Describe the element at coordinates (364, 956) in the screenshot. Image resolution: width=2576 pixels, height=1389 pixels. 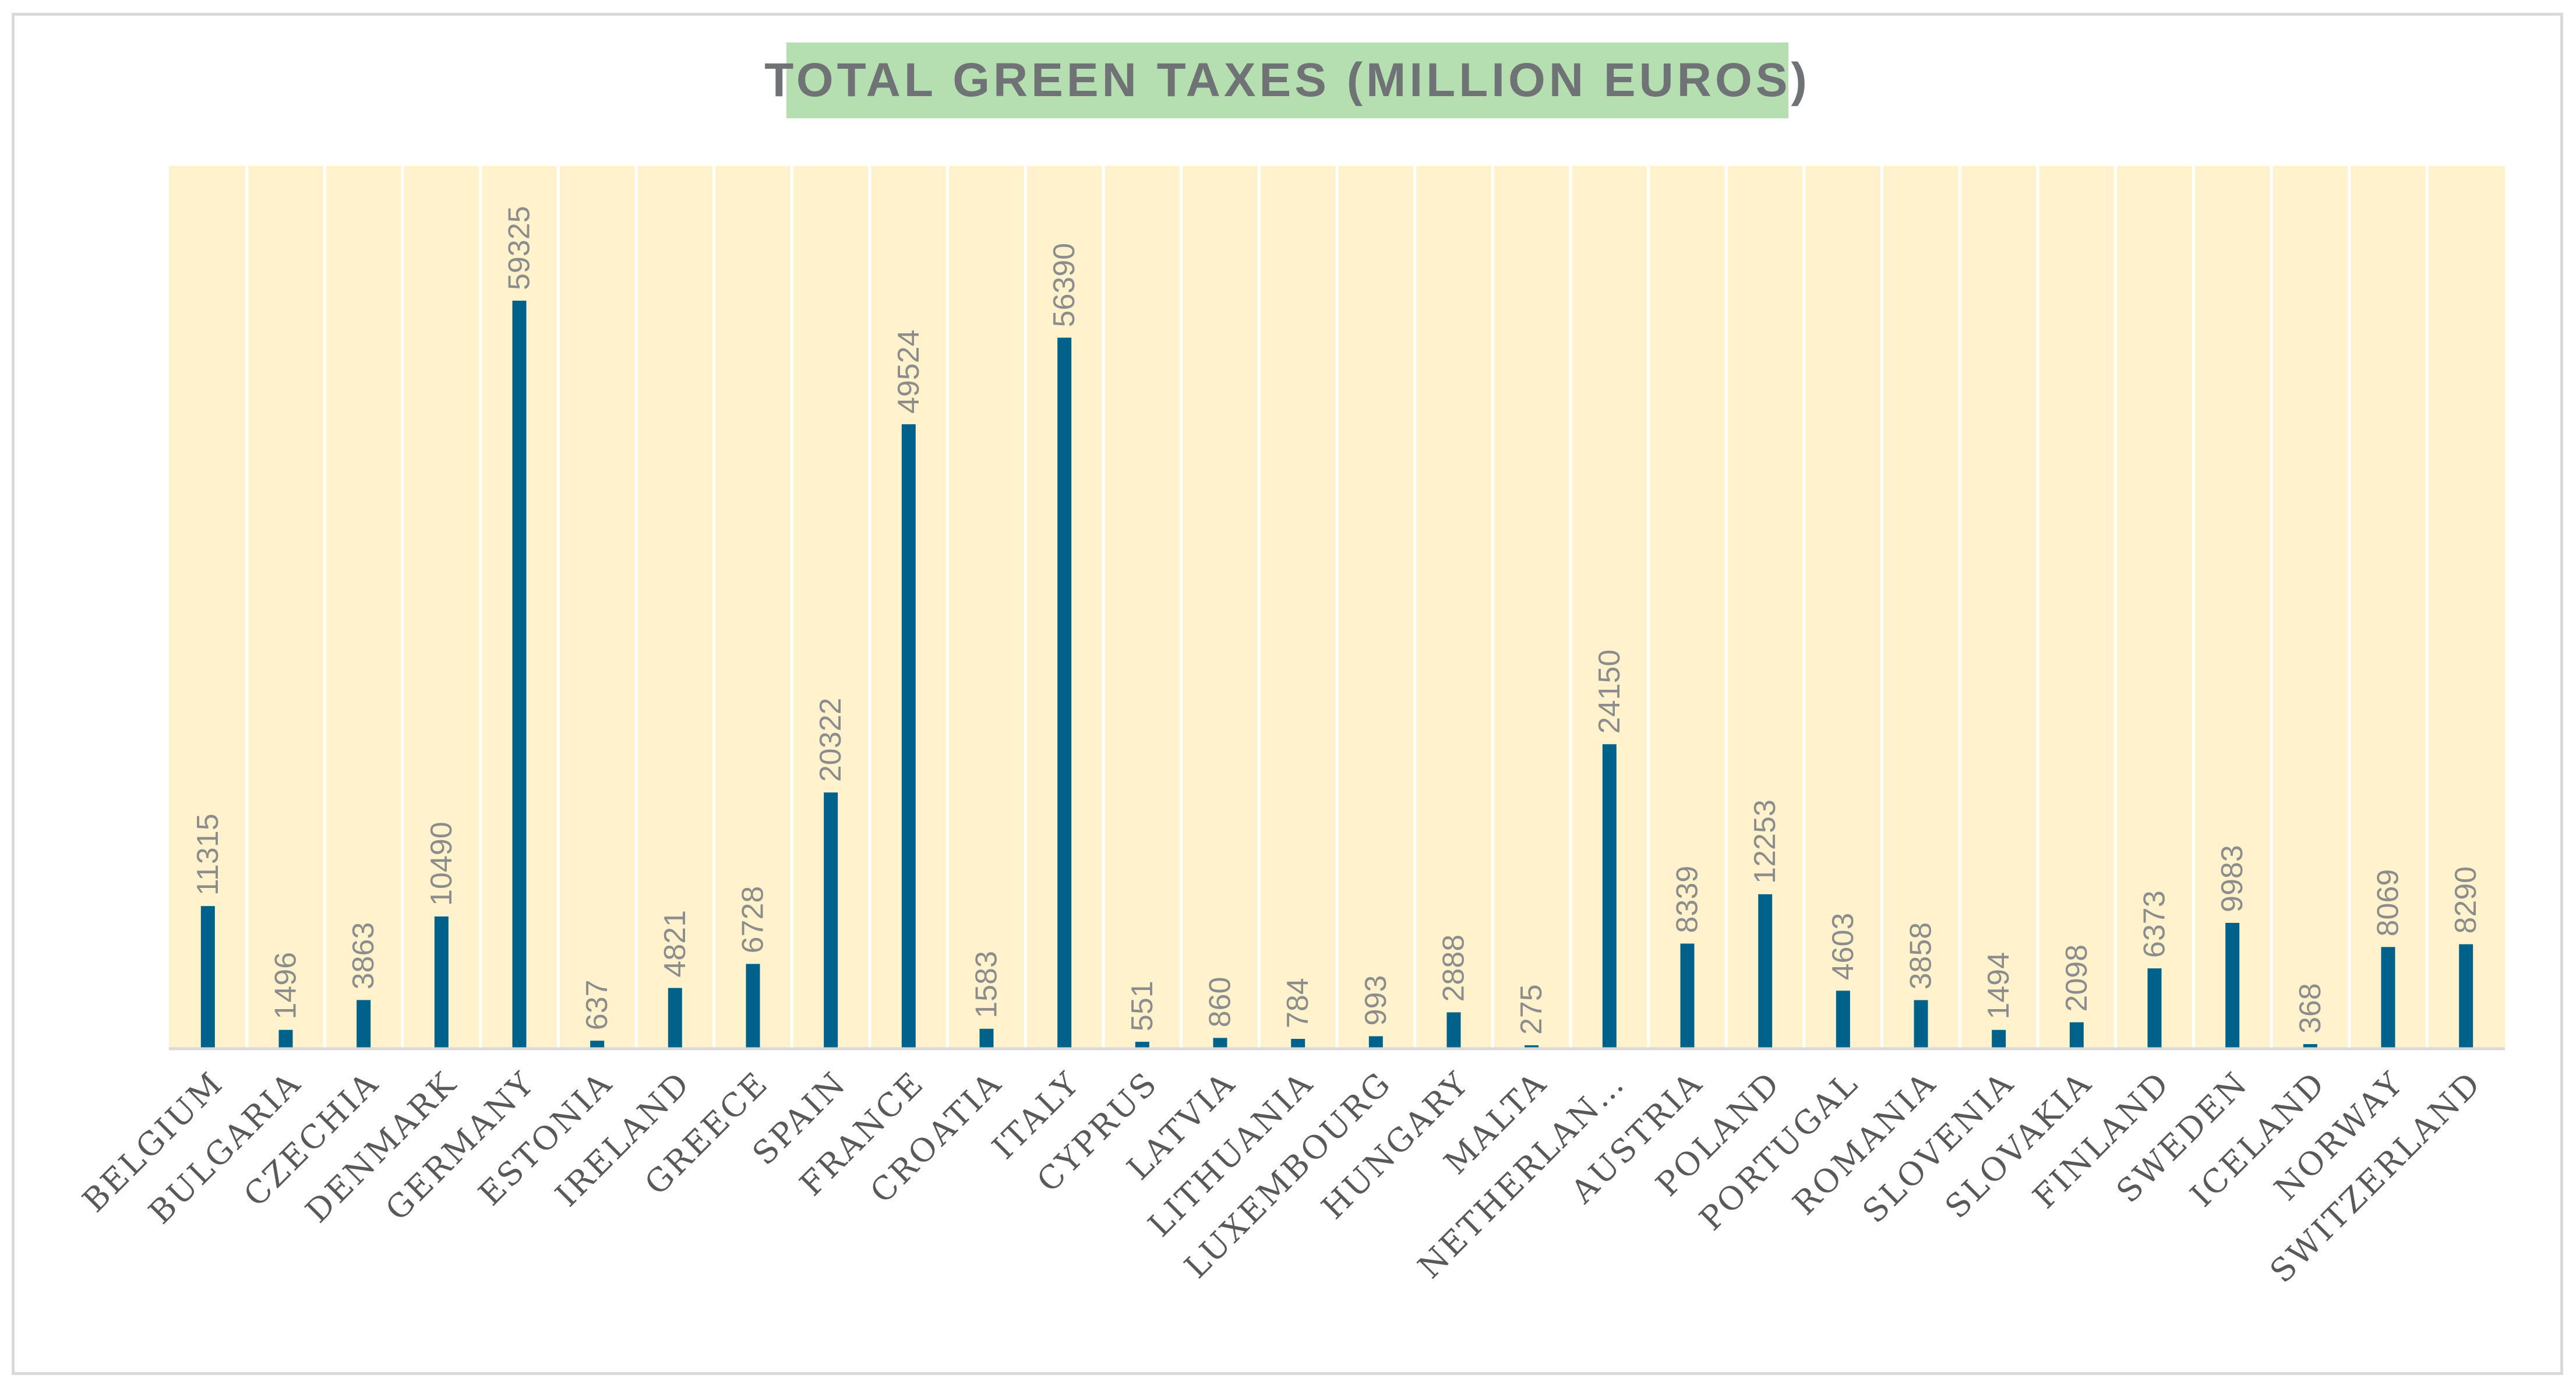
I see `value-label: 3863` at that location.